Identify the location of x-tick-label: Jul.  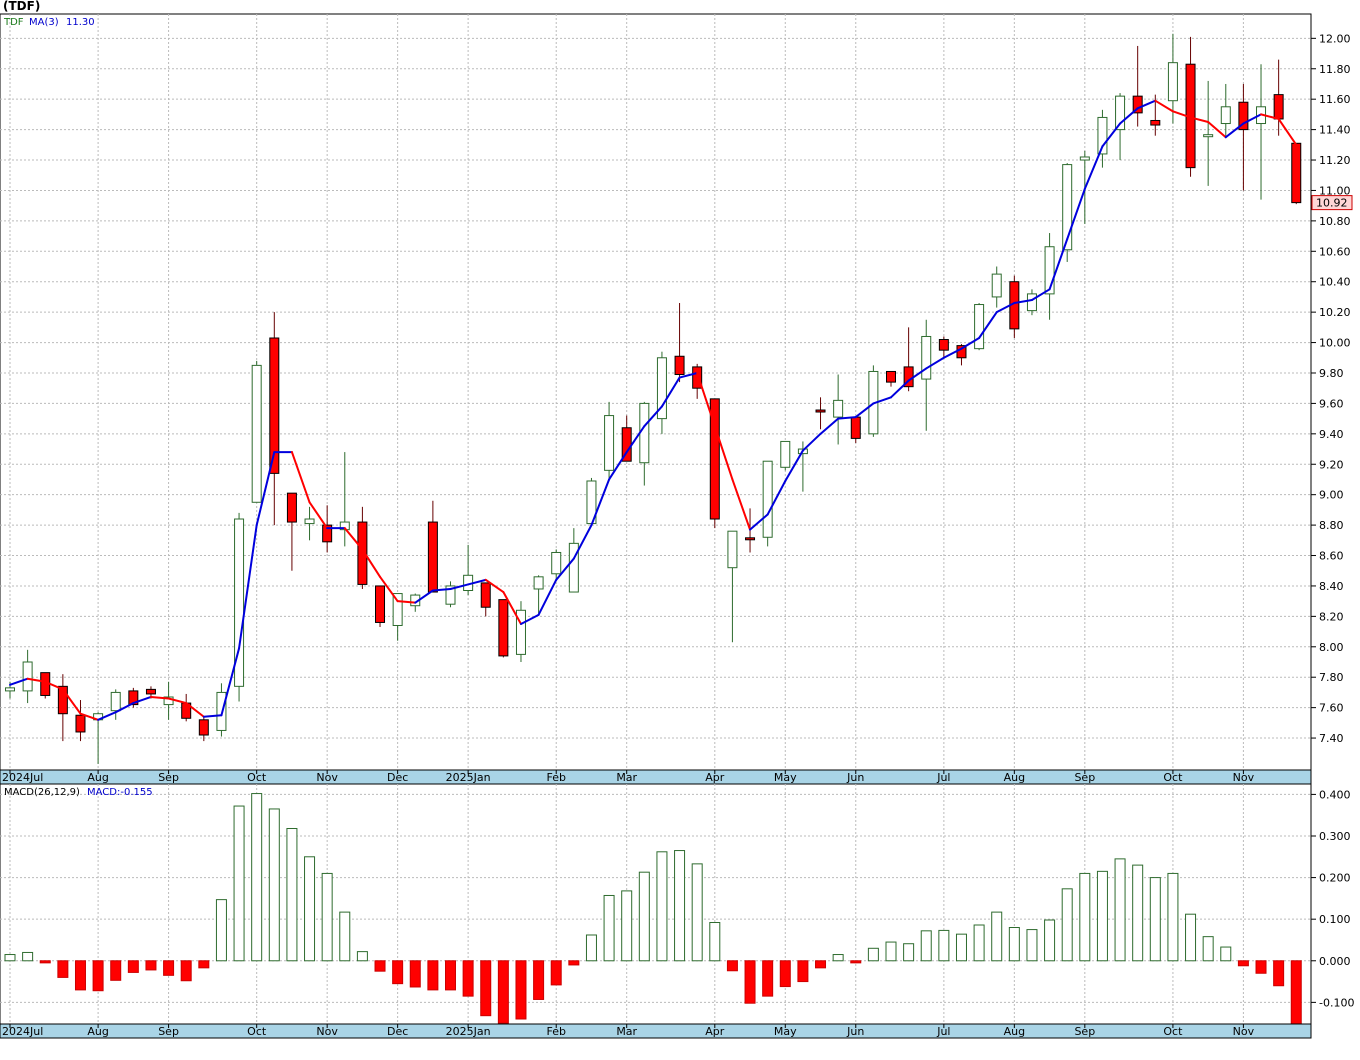
(943, 777).